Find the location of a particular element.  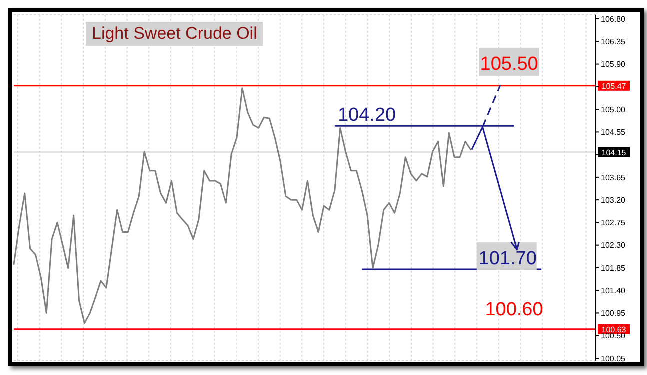

y-tick-label: 101.85 is located at coordinates (613, 268).